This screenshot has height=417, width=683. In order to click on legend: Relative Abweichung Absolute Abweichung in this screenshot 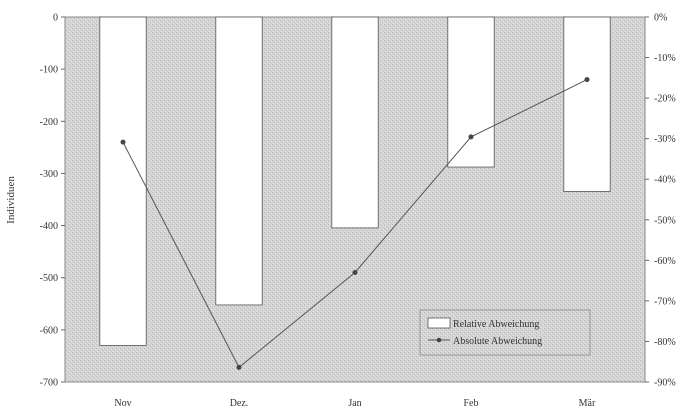, I will do `click(505, 332)`.